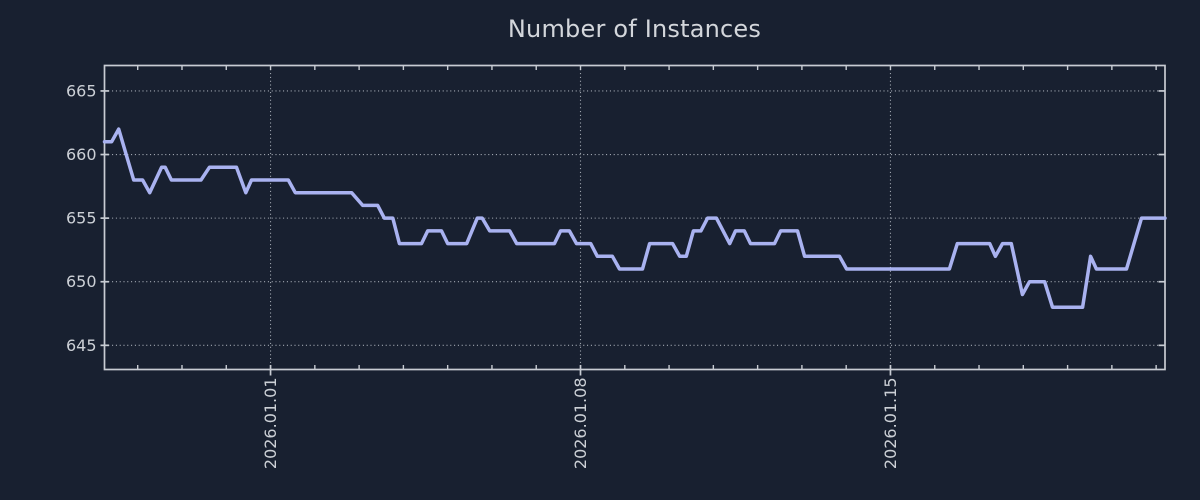 The image size is (1200, 500). What do you see at coordinates (270, 424) in the screenshot?
I see `x-tick-label: 2026.01.01` at bounding box center [270, 424].